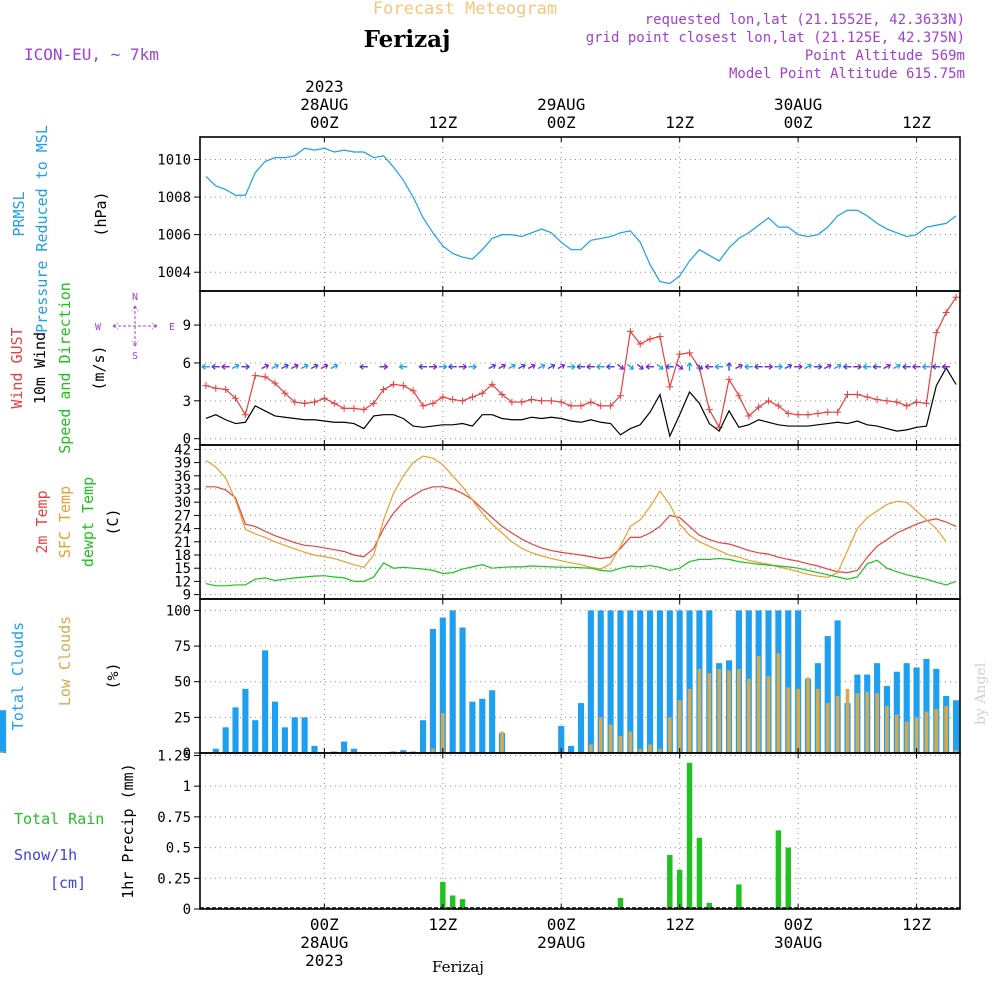  Describe the element at coordinates (40, 368) in the screenshot. I see `axis-label-wind: 10m Wind` at that location.